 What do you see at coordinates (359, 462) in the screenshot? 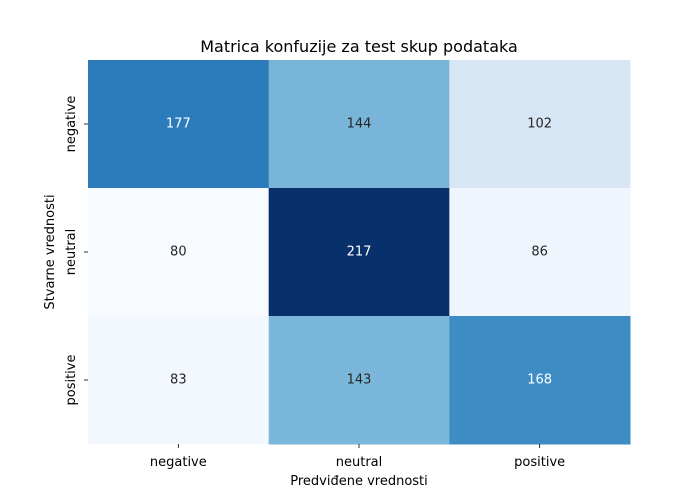
I see `x-tick-label: neutral` at bounding box center [359, 462].